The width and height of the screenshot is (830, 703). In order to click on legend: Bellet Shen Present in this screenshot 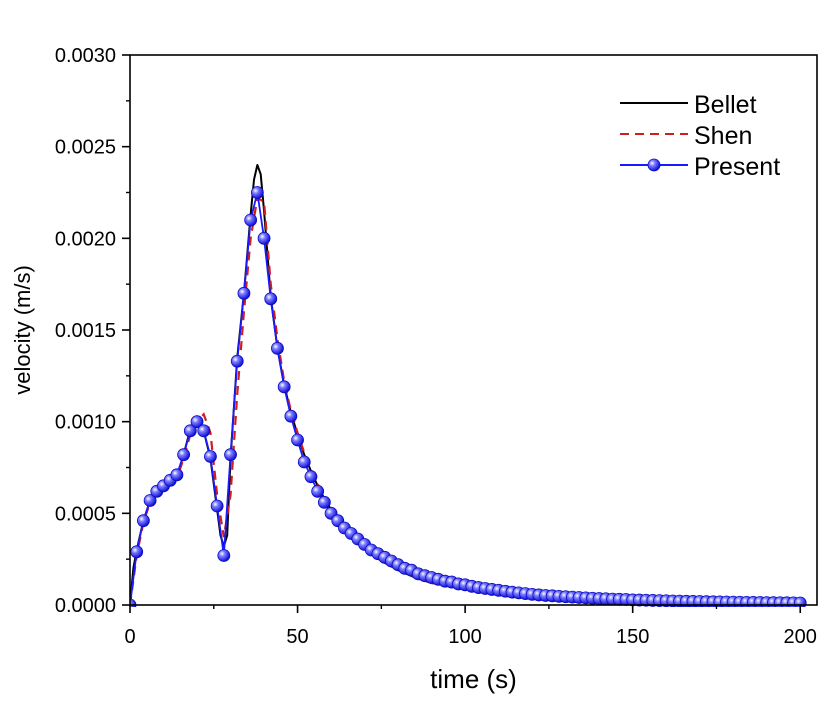, I will do `click(700, 136)`.